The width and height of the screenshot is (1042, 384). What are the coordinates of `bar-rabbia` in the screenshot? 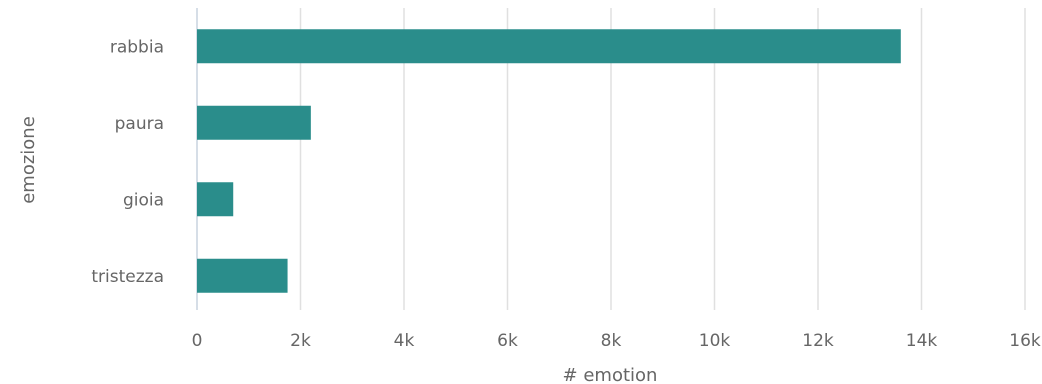 It's located at (549, 46).